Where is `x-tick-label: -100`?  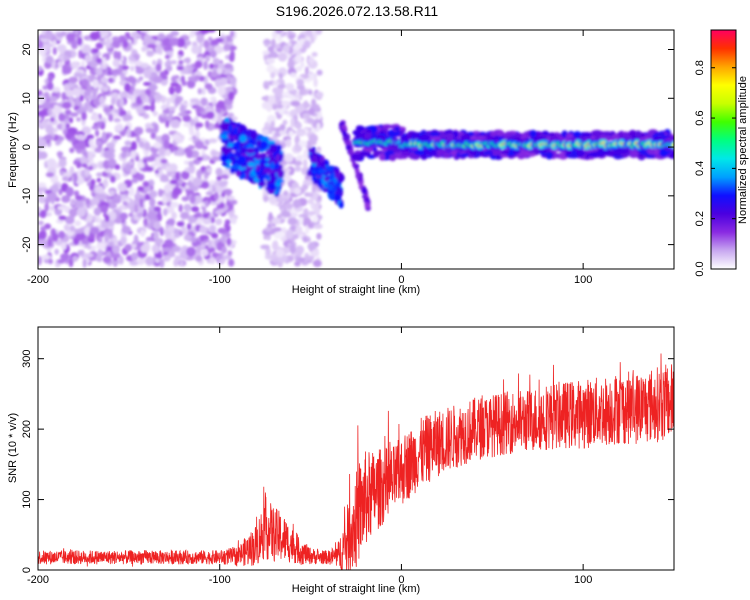 x-tick-label: -100 is located at coordinates (220, 580).